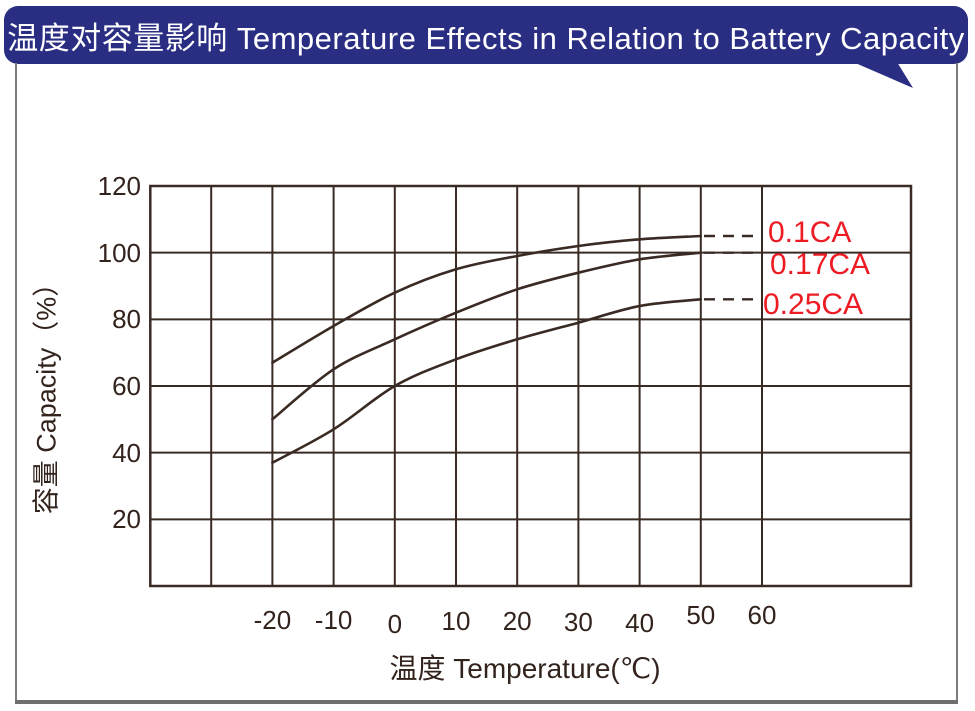 This screenshot has width=975, height=711. I want to click on series-label-0.25CA: 0.25CA, so click(813, 305).